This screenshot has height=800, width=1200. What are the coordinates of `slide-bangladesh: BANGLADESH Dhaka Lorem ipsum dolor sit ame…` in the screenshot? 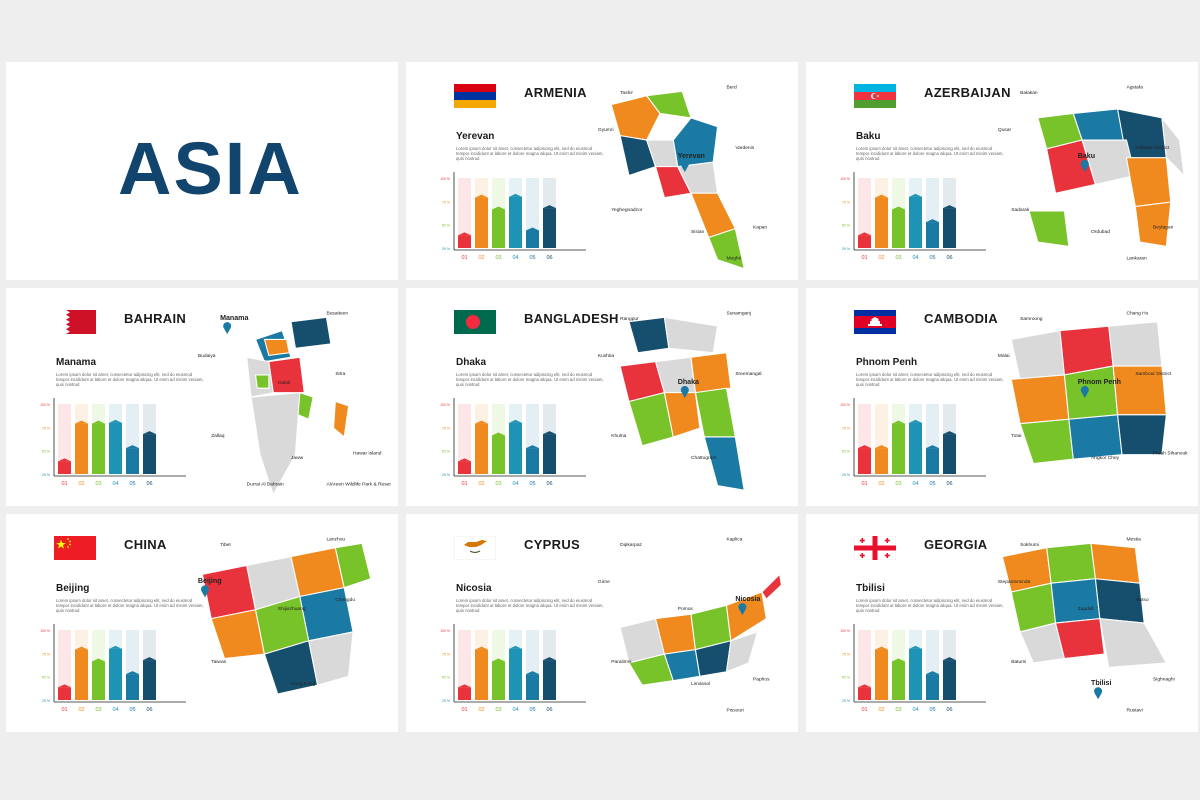 It's located at (602, 397).